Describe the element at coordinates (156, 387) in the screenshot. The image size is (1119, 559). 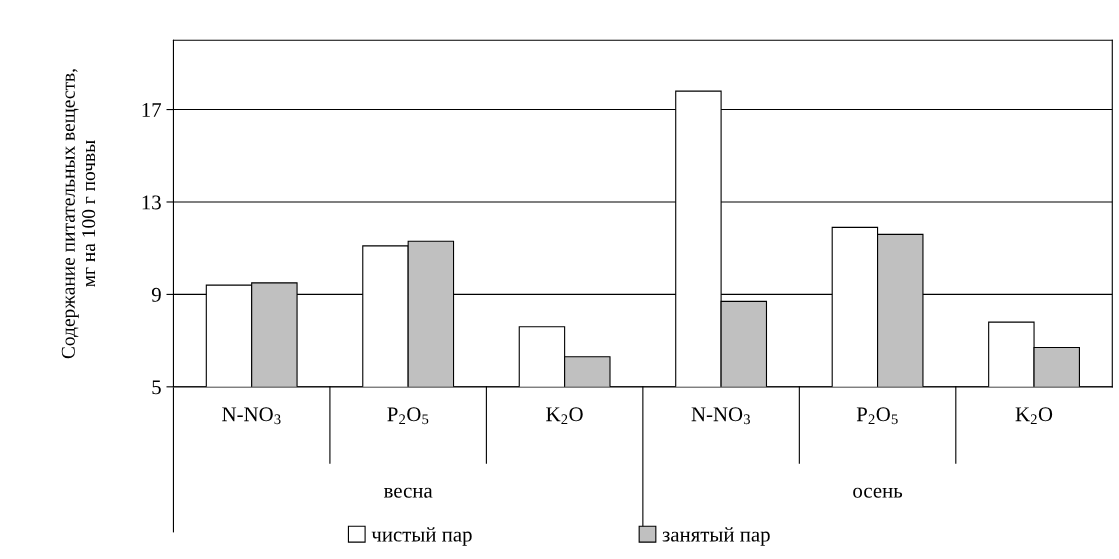
I see `y-tick-label: 5` at that location.